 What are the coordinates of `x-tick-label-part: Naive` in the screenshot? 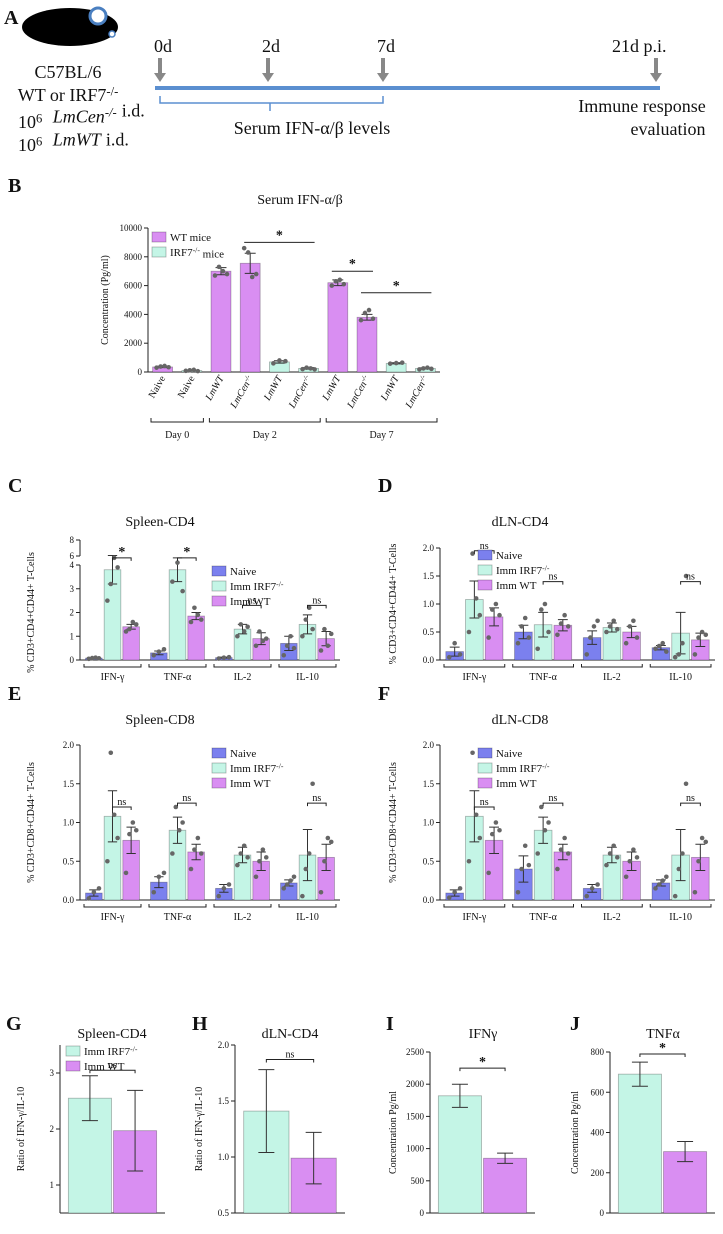 It's located at (158, 387).